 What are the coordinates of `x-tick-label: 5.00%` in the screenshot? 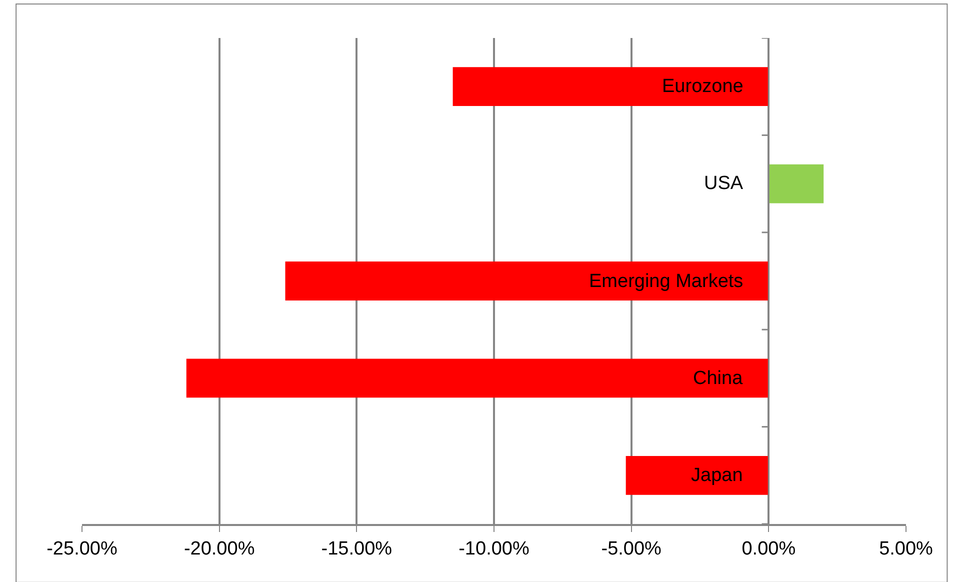 It's located at (906, 549).